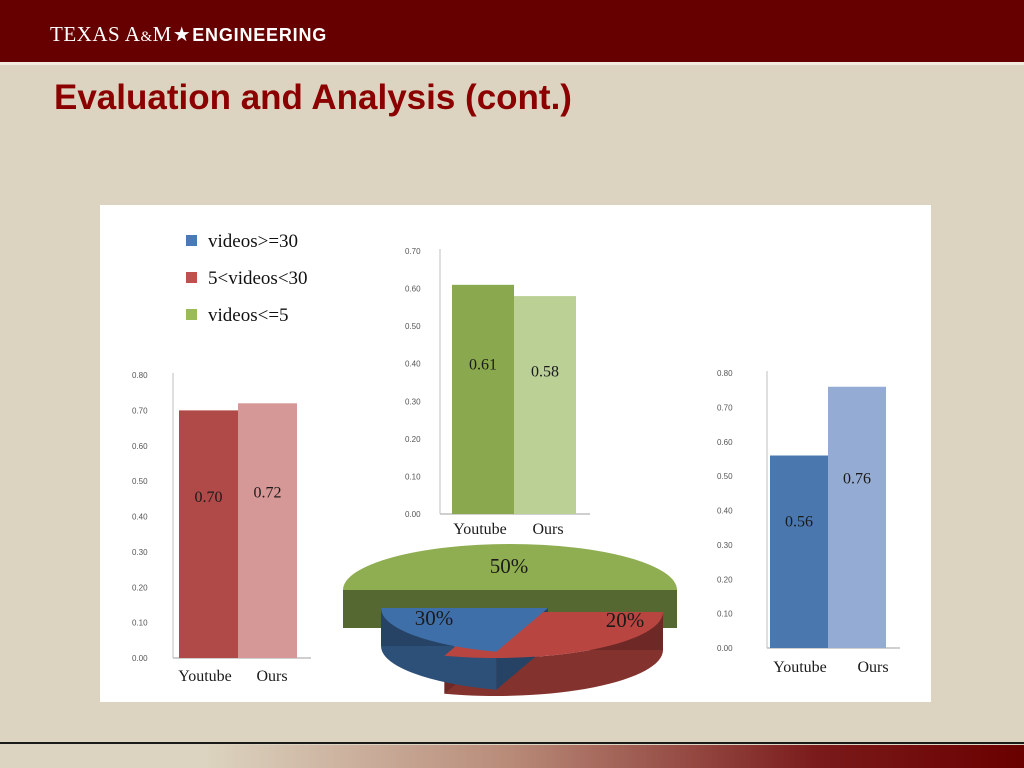 Image resolution: width=1024 pixels, height=768 pixels. I want to click on brand-texas: TEXAS A, so click(95, 34).